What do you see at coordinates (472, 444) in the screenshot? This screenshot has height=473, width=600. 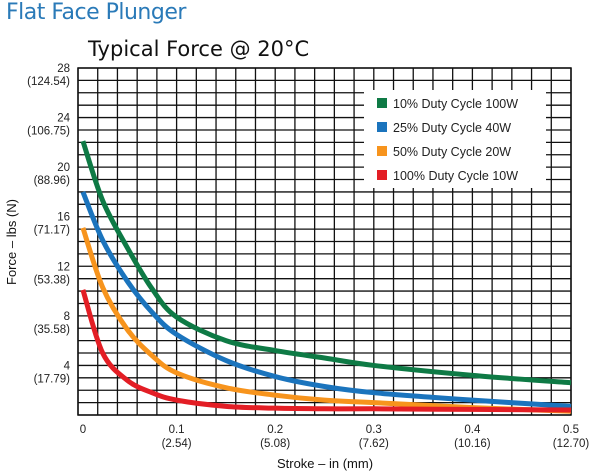 I see `x-tick-sublabel: (10.16)` at bounding box center [472, 444].